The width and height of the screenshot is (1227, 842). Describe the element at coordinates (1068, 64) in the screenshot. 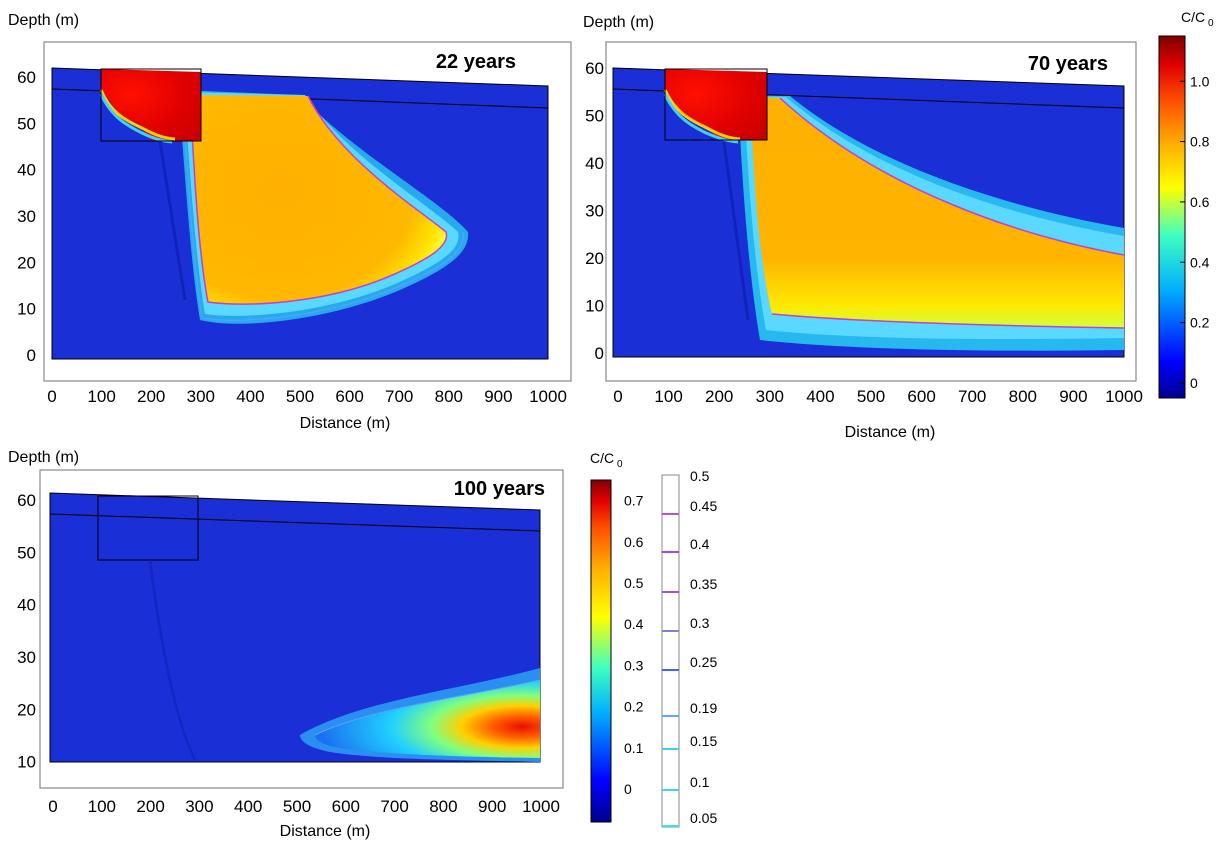

I see `panel-title: 70 years` at that location.